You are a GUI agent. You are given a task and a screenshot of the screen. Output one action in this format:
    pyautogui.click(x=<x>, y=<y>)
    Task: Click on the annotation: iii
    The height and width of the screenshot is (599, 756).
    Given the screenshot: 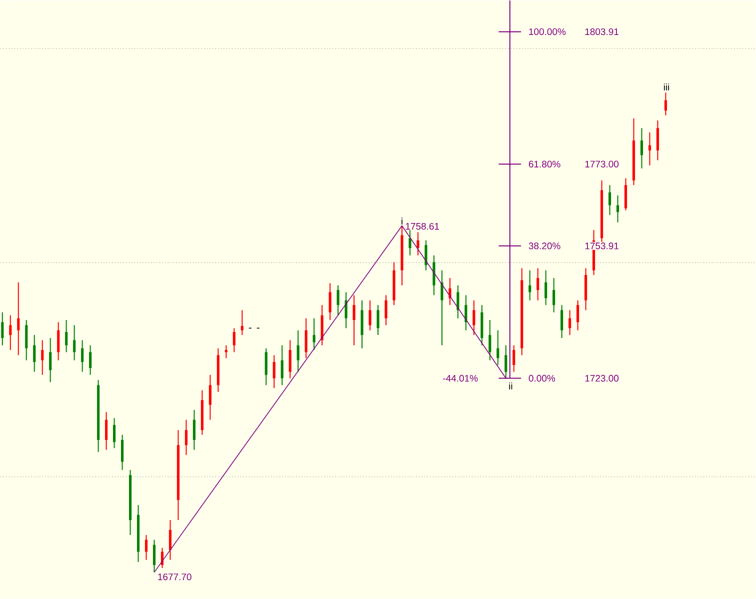 What is the action you would take?
    pyautogui.click(x=667, y=87)
    